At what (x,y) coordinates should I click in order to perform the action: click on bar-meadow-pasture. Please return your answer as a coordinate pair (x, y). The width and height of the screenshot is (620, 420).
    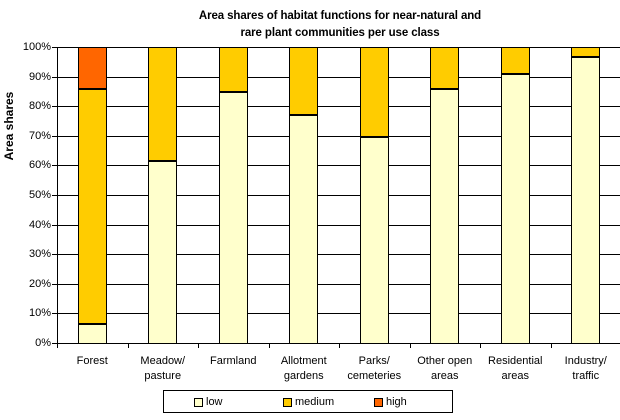
    Looking at the image, I should click on (163, 195).